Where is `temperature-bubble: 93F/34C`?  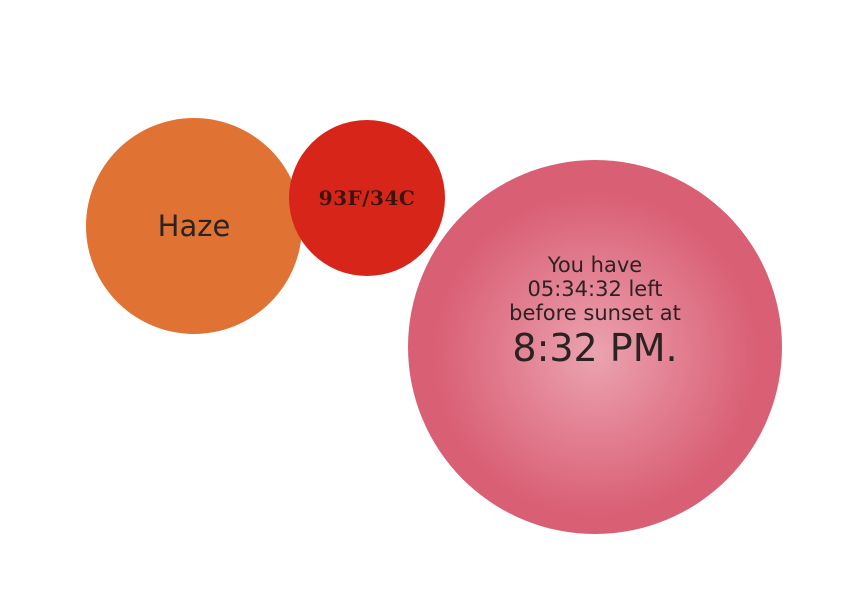 temperature-bubble: 93F/34C is located at coordinates (367, 198).